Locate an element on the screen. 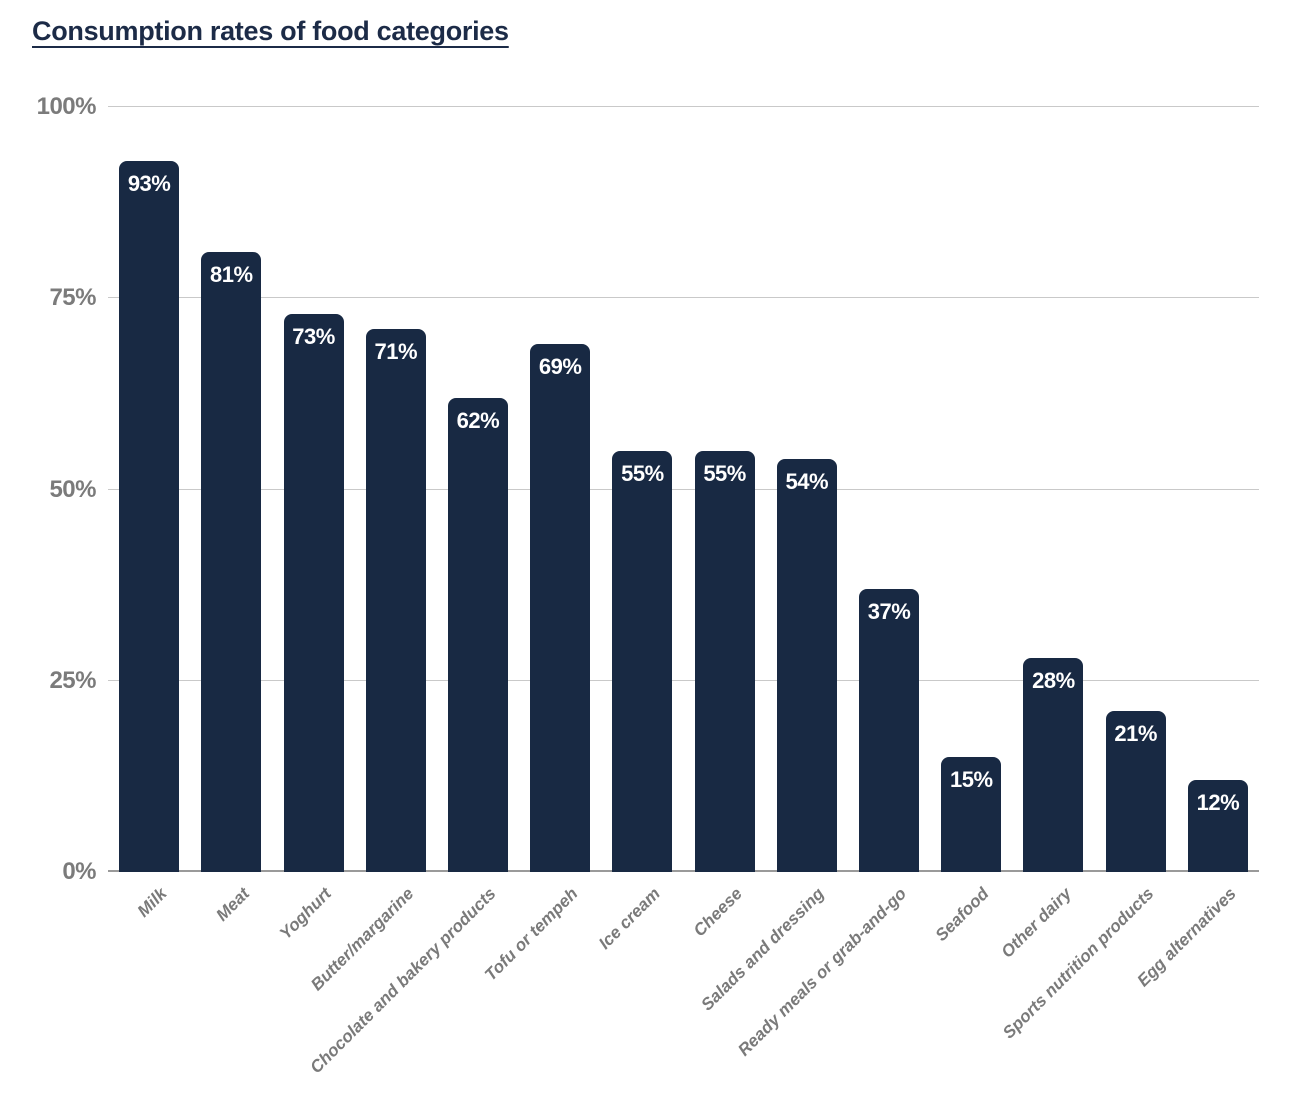  bar-value-label: 81% is located at coordinates (231, 275).